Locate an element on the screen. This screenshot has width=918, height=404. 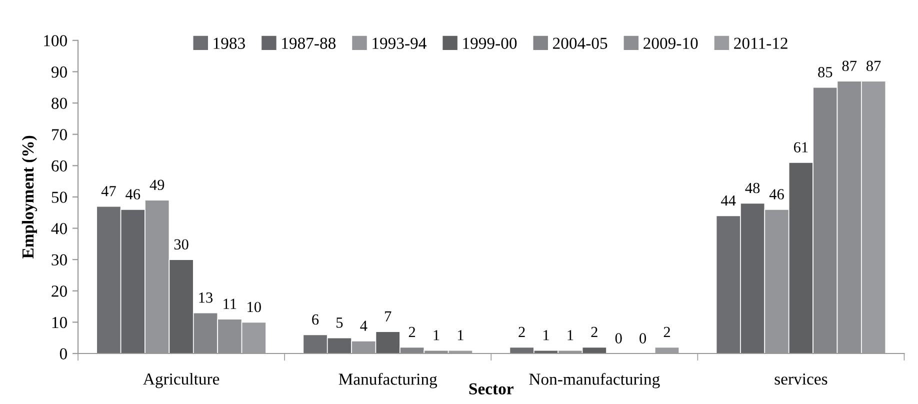
y-tick-label: 10 is located at coordinates (59, 322).